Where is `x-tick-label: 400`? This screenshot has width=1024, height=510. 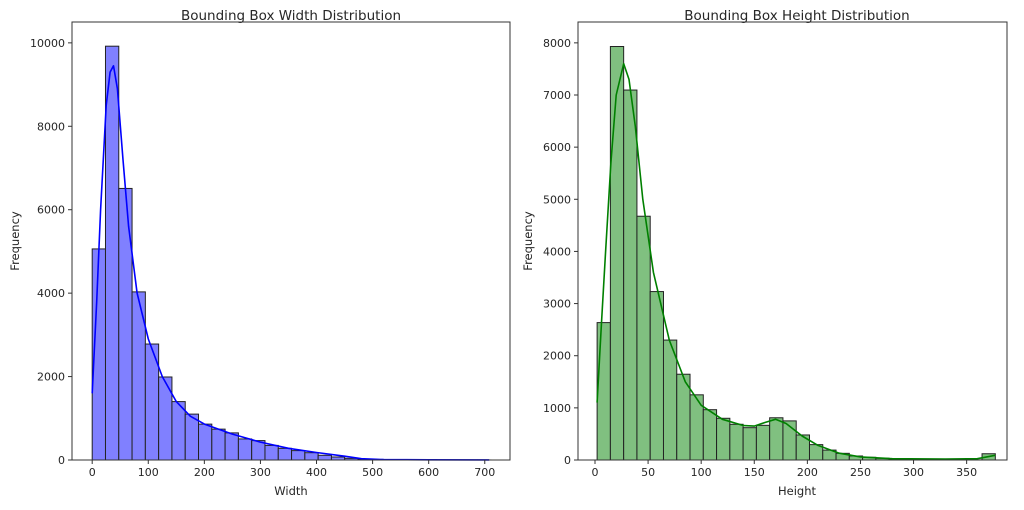
x-tick-label: 400 is located at coordinates (316, 472).